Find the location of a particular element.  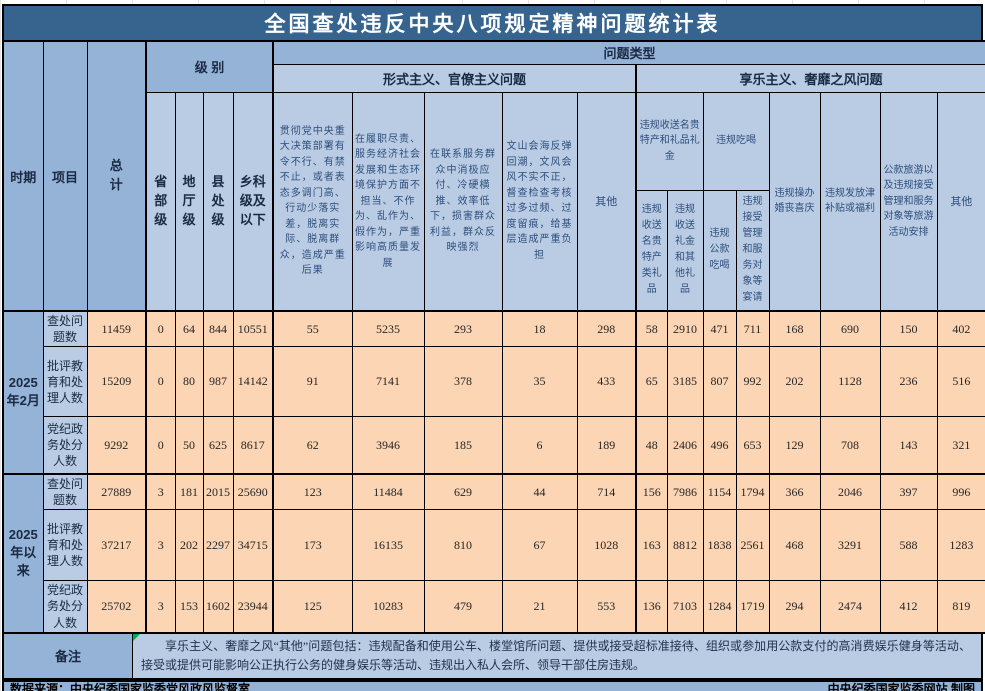

value-cell: 27889 is located at coordinates (116, 491).